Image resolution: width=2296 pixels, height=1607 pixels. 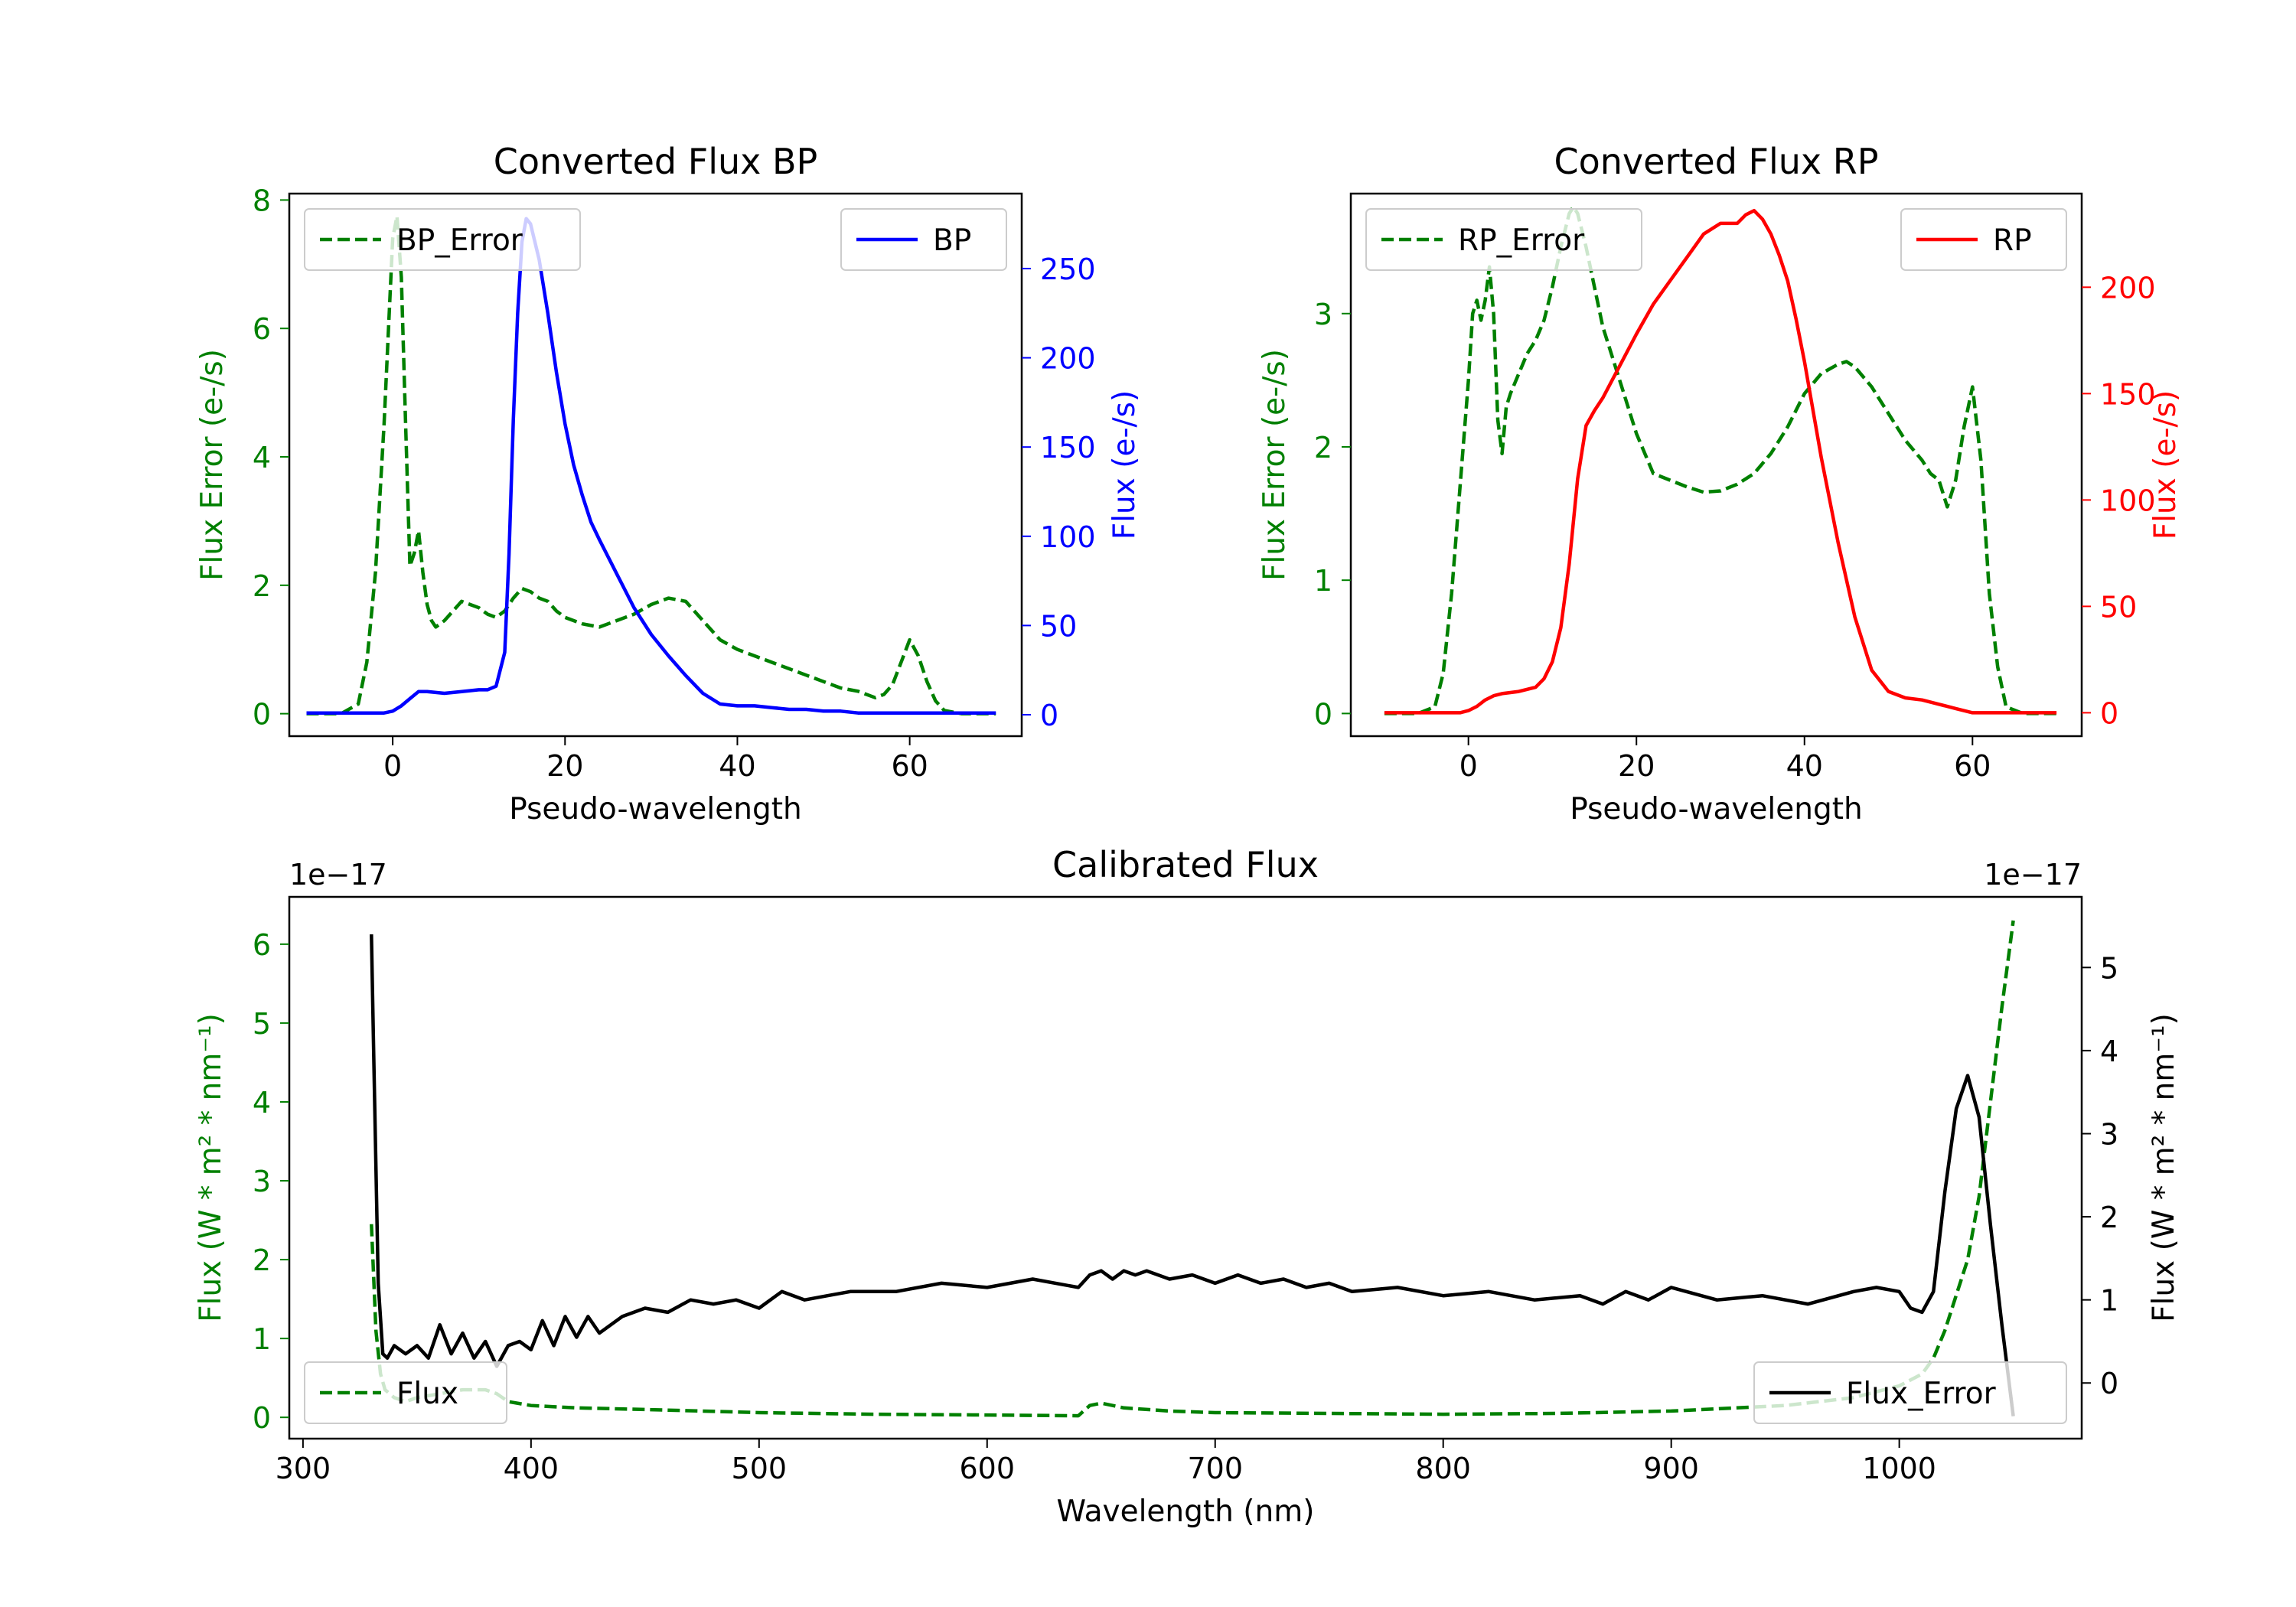 I want to click on legend-label: RP, so click(x=2012, y=240).